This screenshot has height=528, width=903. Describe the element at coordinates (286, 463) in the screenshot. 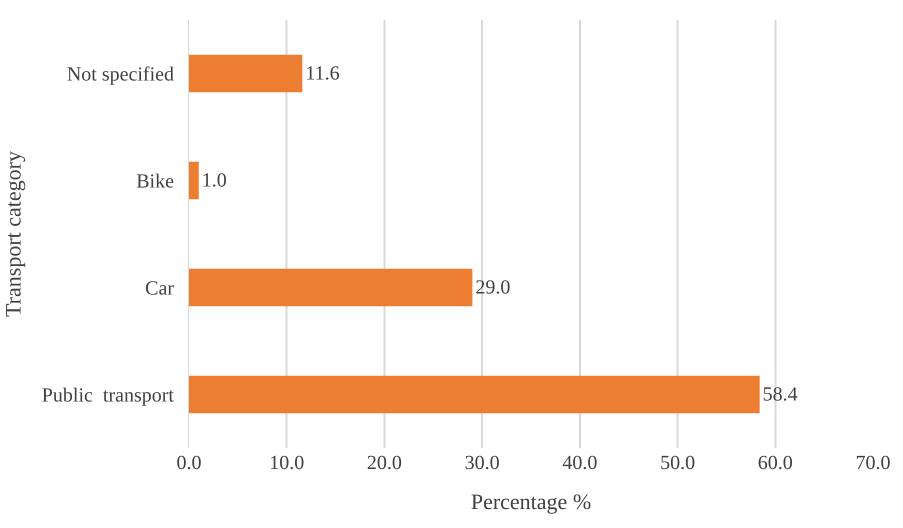

I see `x-tick-label: 10.0` at that location.